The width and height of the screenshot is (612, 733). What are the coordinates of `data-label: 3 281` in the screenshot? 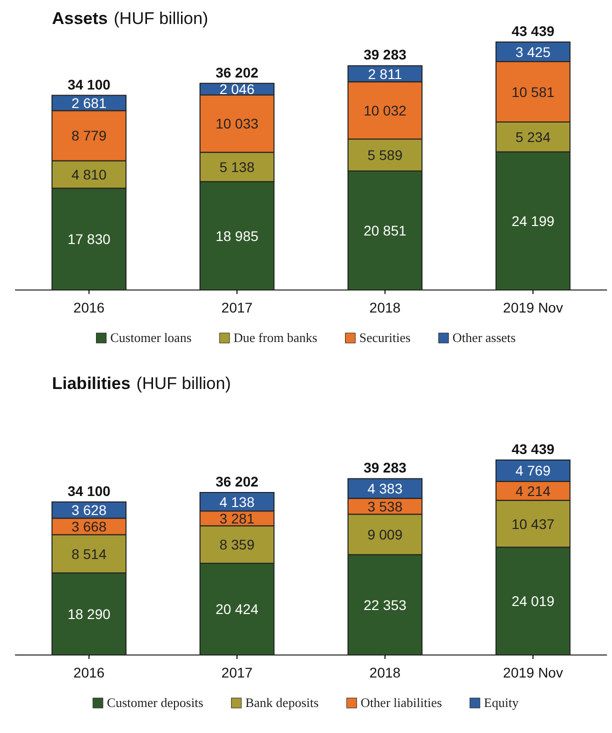 It's located at (237, 518).